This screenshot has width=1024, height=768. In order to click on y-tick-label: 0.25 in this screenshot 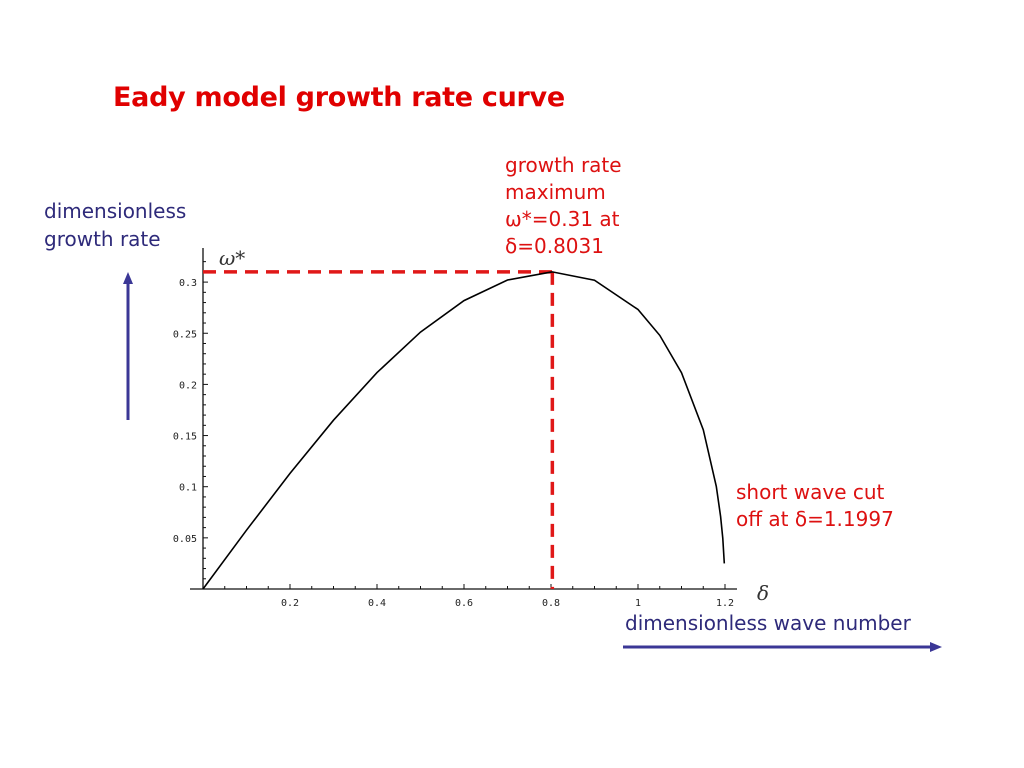, I will do `click(185, 334)`.